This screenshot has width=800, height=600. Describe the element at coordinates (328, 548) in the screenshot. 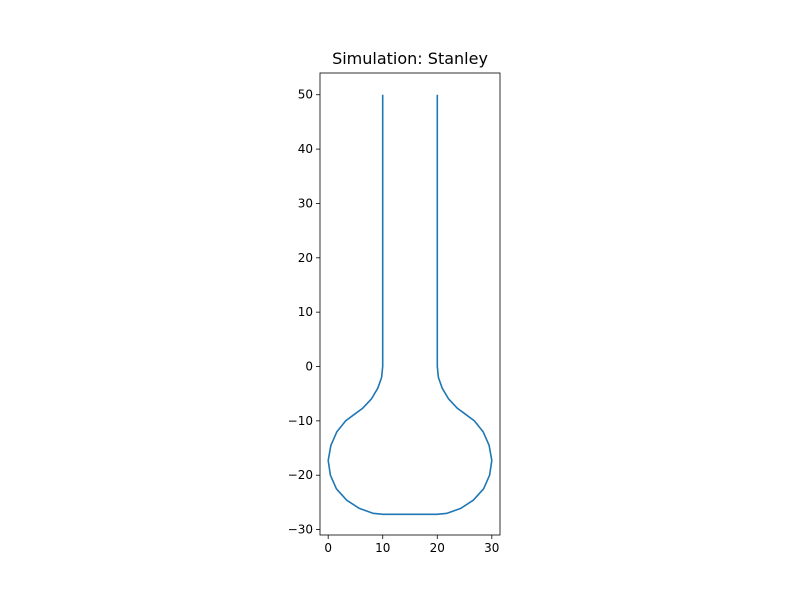

I see `x-tick-label: 0` at that location.